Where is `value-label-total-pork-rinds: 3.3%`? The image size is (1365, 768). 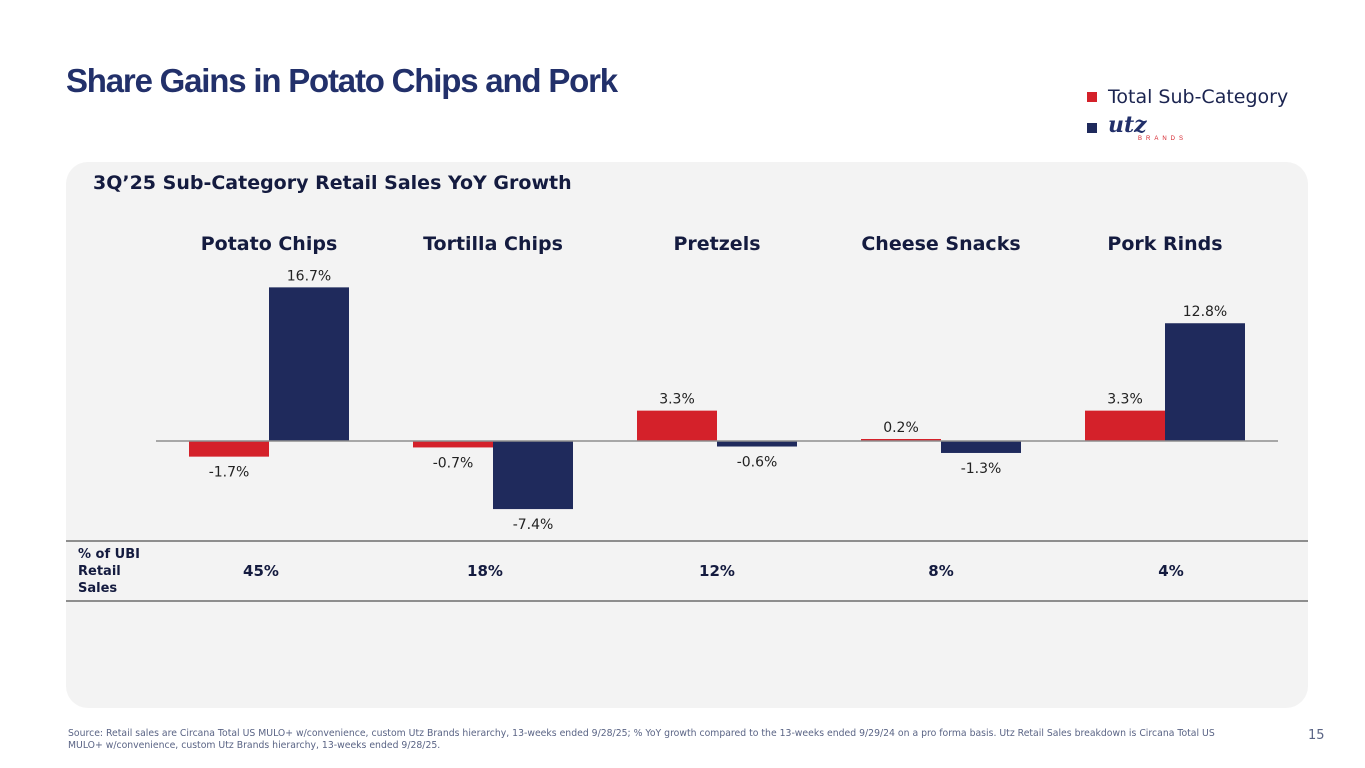
value-label-total-pork-rinds: 3.3% is located at coordinates (1125, 400).